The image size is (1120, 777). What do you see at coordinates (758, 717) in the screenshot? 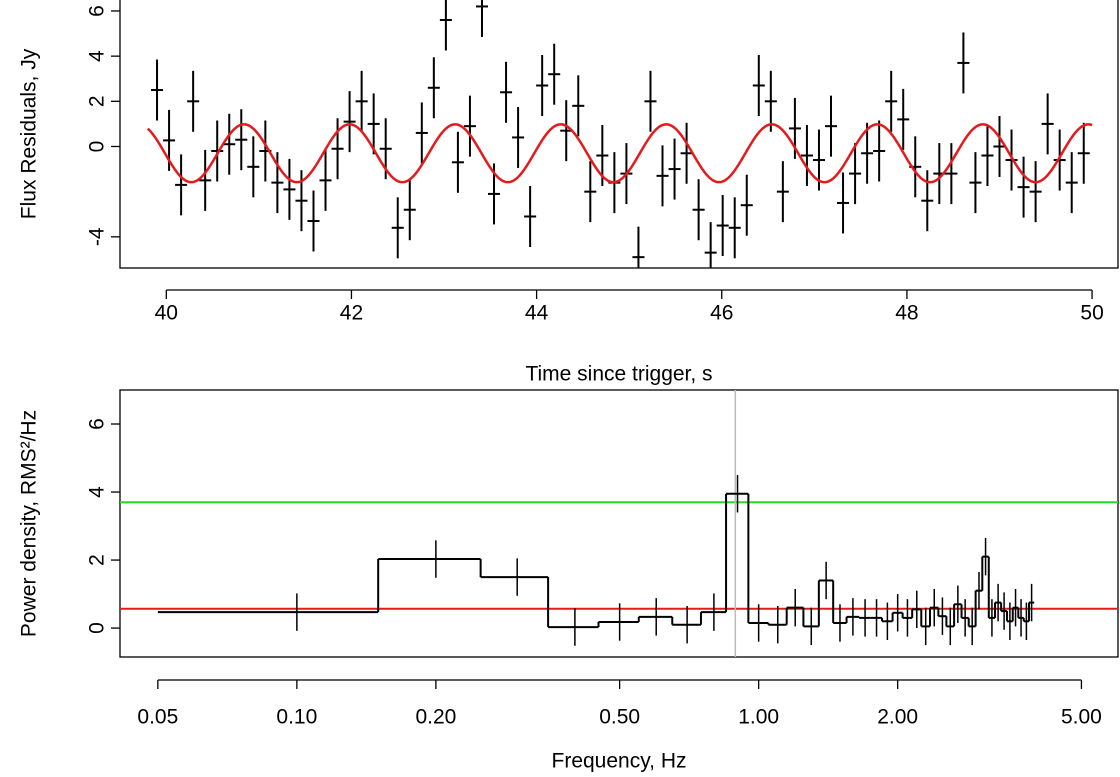
I see `x-tick-label: 1.00` at bounding box center [758, 717].